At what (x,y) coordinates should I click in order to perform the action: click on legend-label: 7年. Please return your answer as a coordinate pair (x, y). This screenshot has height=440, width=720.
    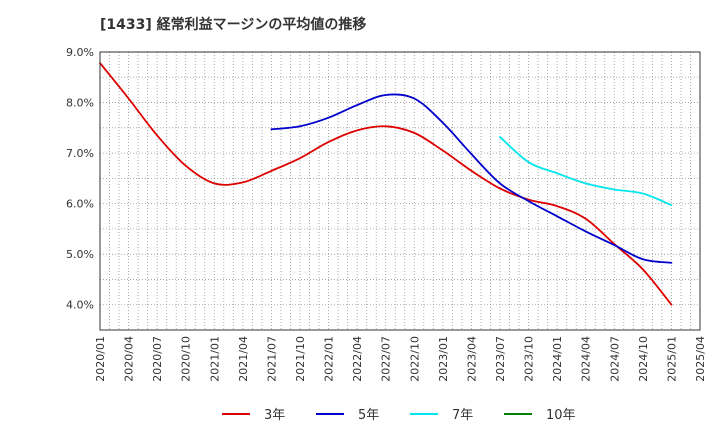
    Looking at the image, I should click on (462, 415).